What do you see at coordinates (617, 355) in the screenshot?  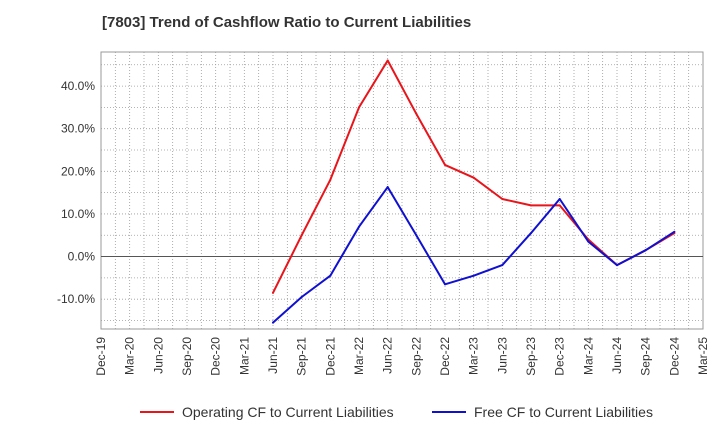 I see `x-tick-label: Jun-24` at bounding box center [617, 355].